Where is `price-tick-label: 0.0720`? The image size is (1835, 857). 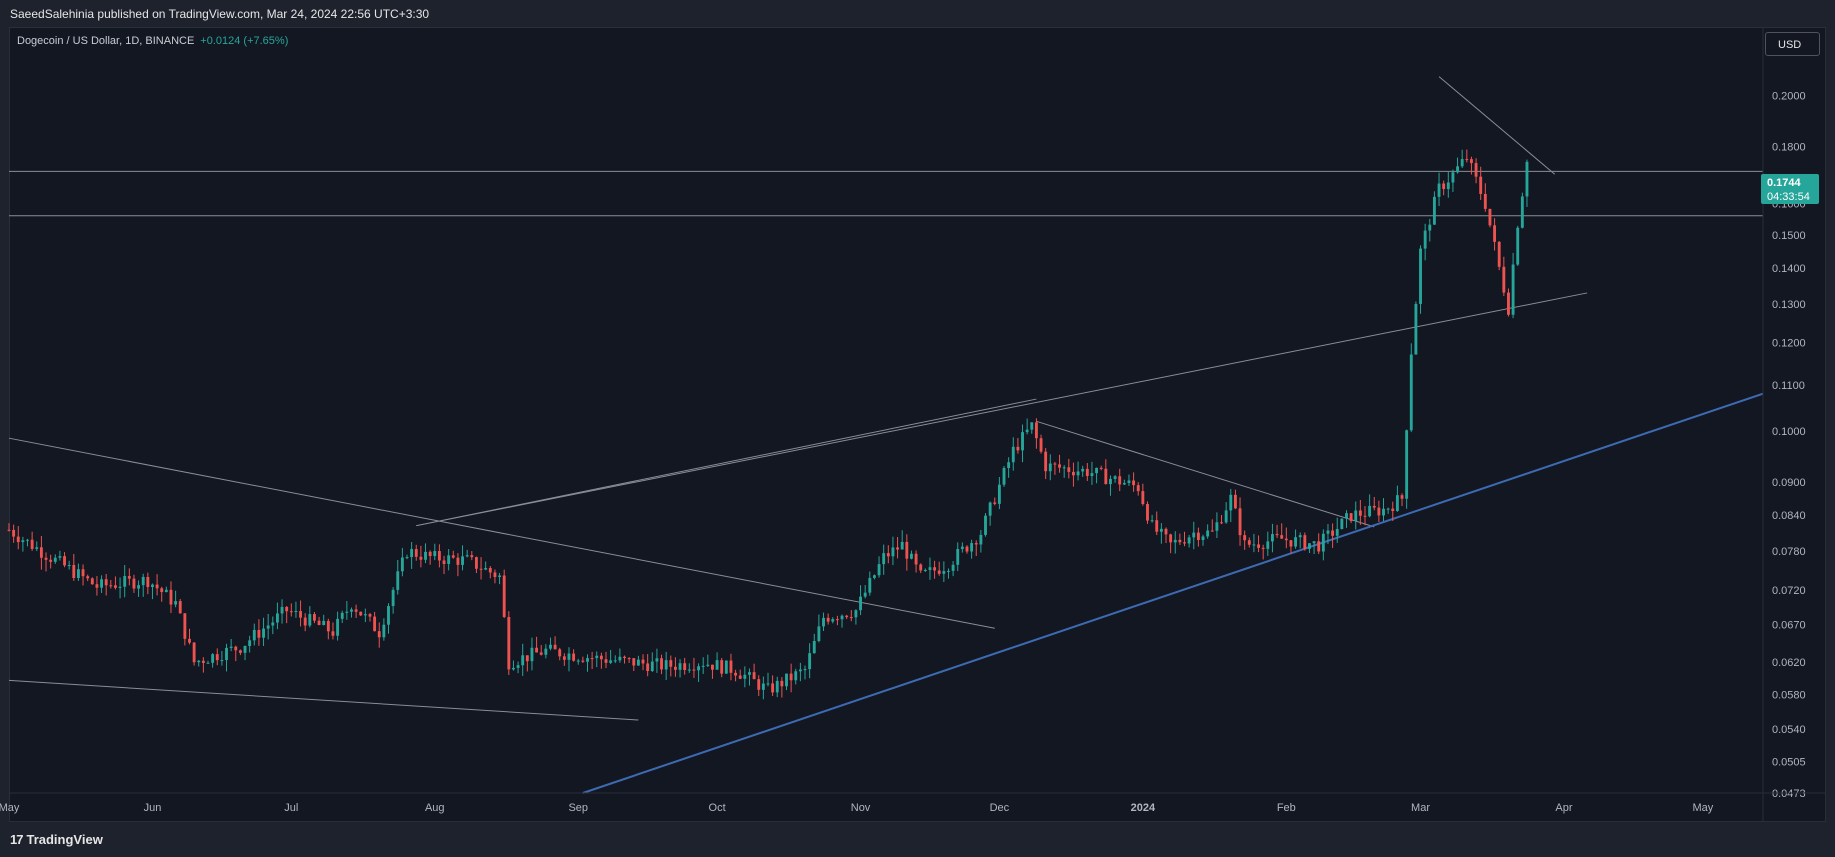 price-tick-label: 0.0720 is located at coordinates (1789, 591).